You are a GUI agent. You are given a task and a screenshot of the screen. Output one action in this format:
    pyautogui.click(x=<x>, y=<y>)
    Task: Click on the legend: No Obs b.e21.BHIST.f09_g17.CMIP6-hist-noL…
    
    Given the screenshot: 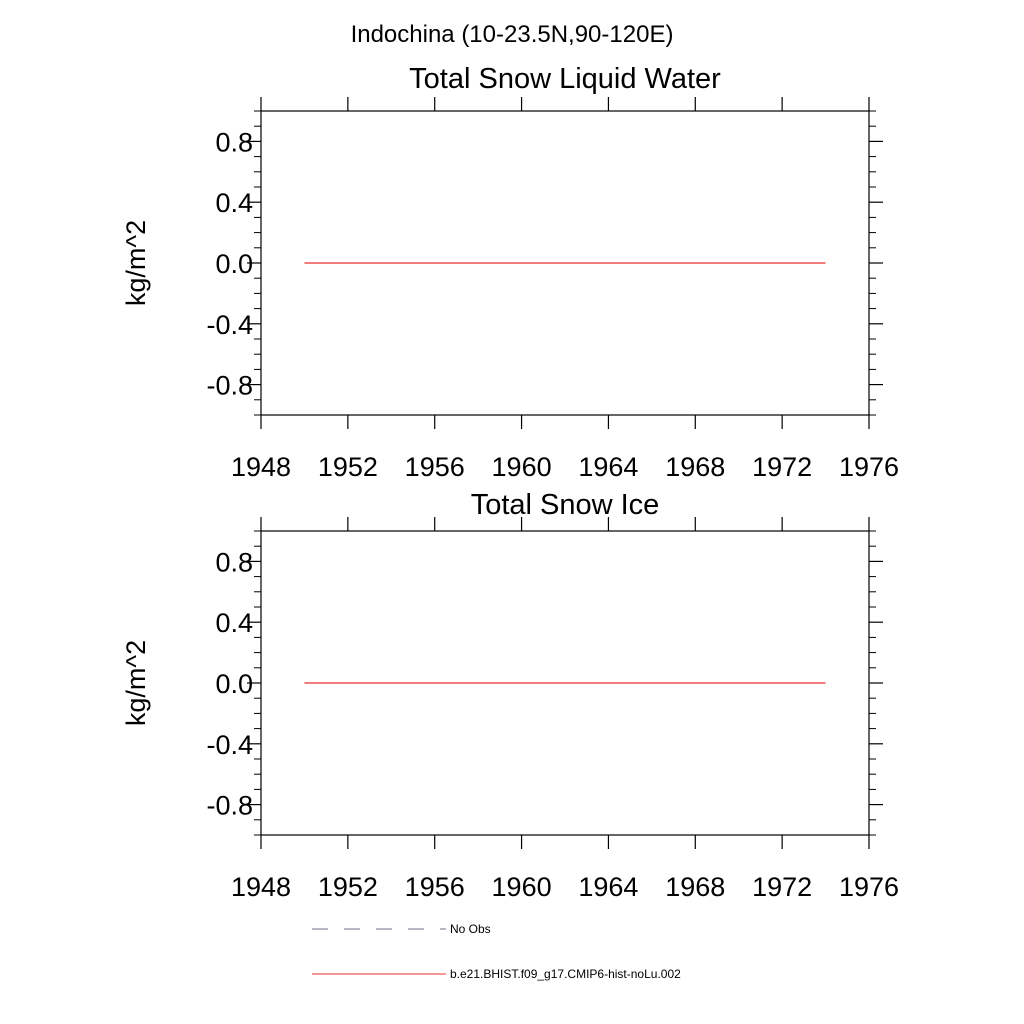 What is the action you would take?
    pyautogui.click(x=496, y=951)
    